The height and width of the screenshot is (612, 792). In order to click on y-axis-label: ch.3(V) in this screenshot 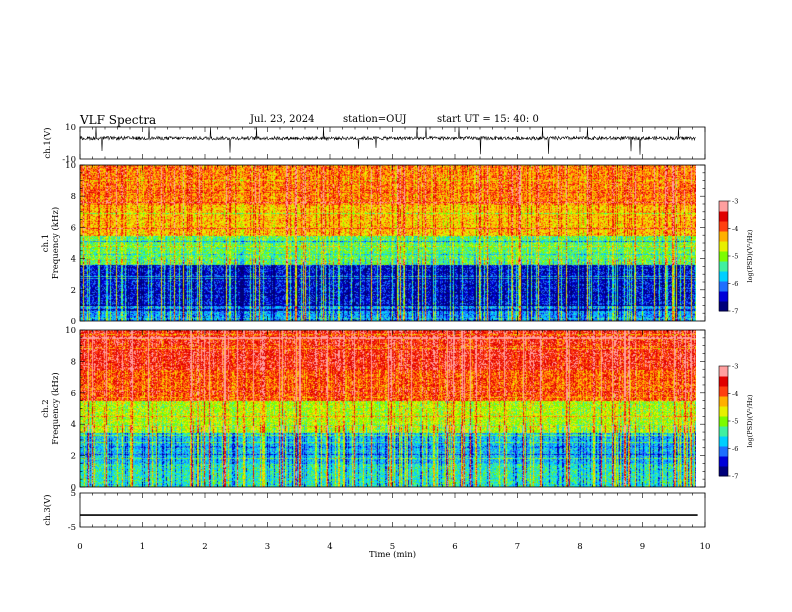, I will do `click(47, 509)`.